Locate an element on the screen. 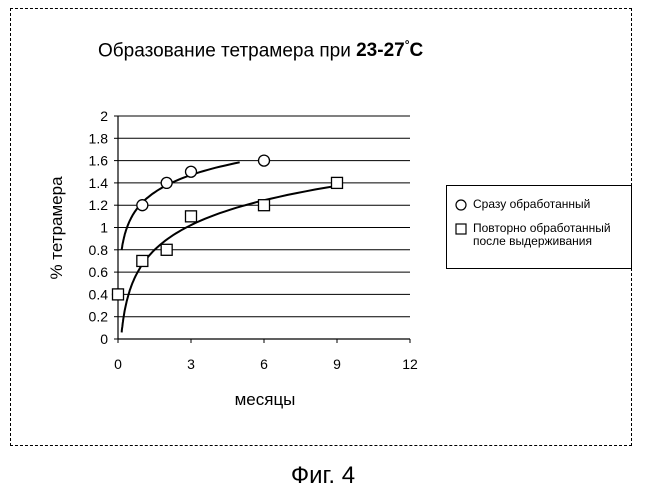  y-tick-label: 2 is located at coordinates (104, 116).